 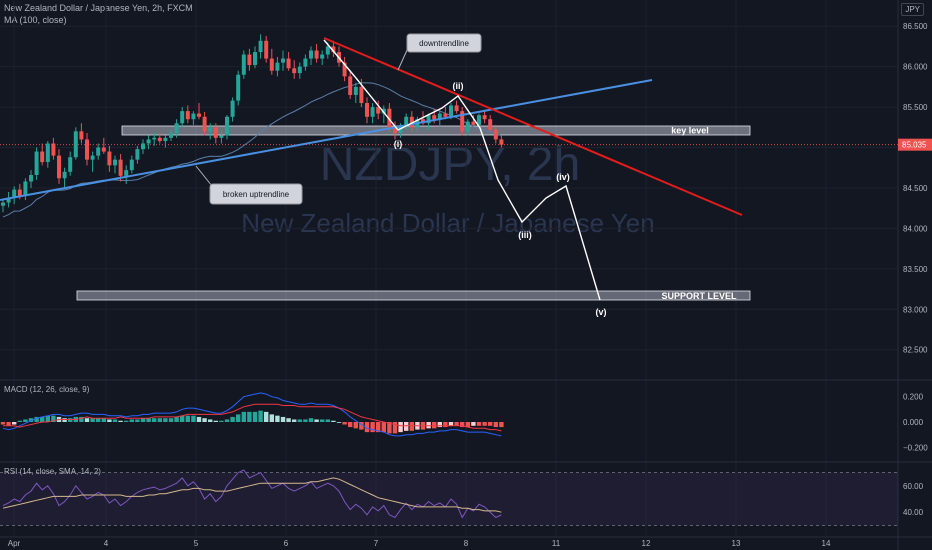 What do you see at coordinates (646, 543) in the screenshot?
I see `time-tick-label: 12` at bounding box center [646, 543].